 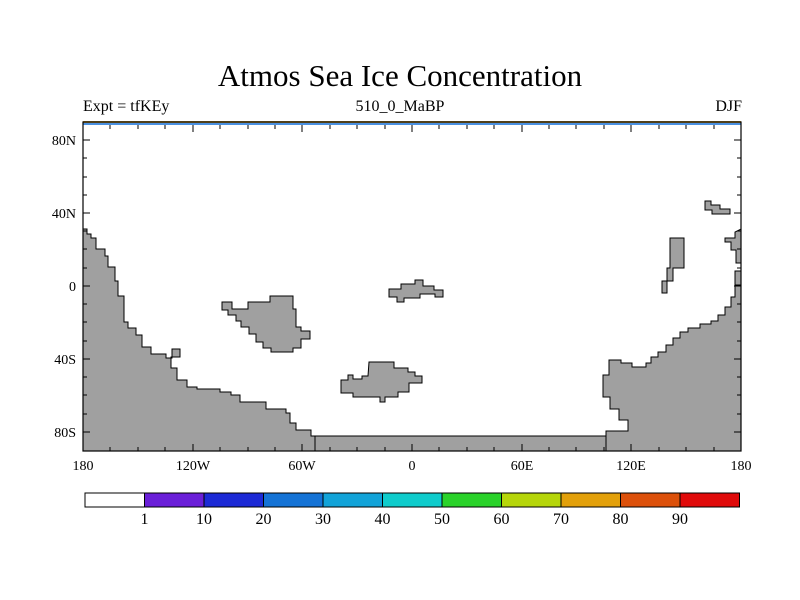 I want to click on lon-label: 120E, so click(x=631, y=466).